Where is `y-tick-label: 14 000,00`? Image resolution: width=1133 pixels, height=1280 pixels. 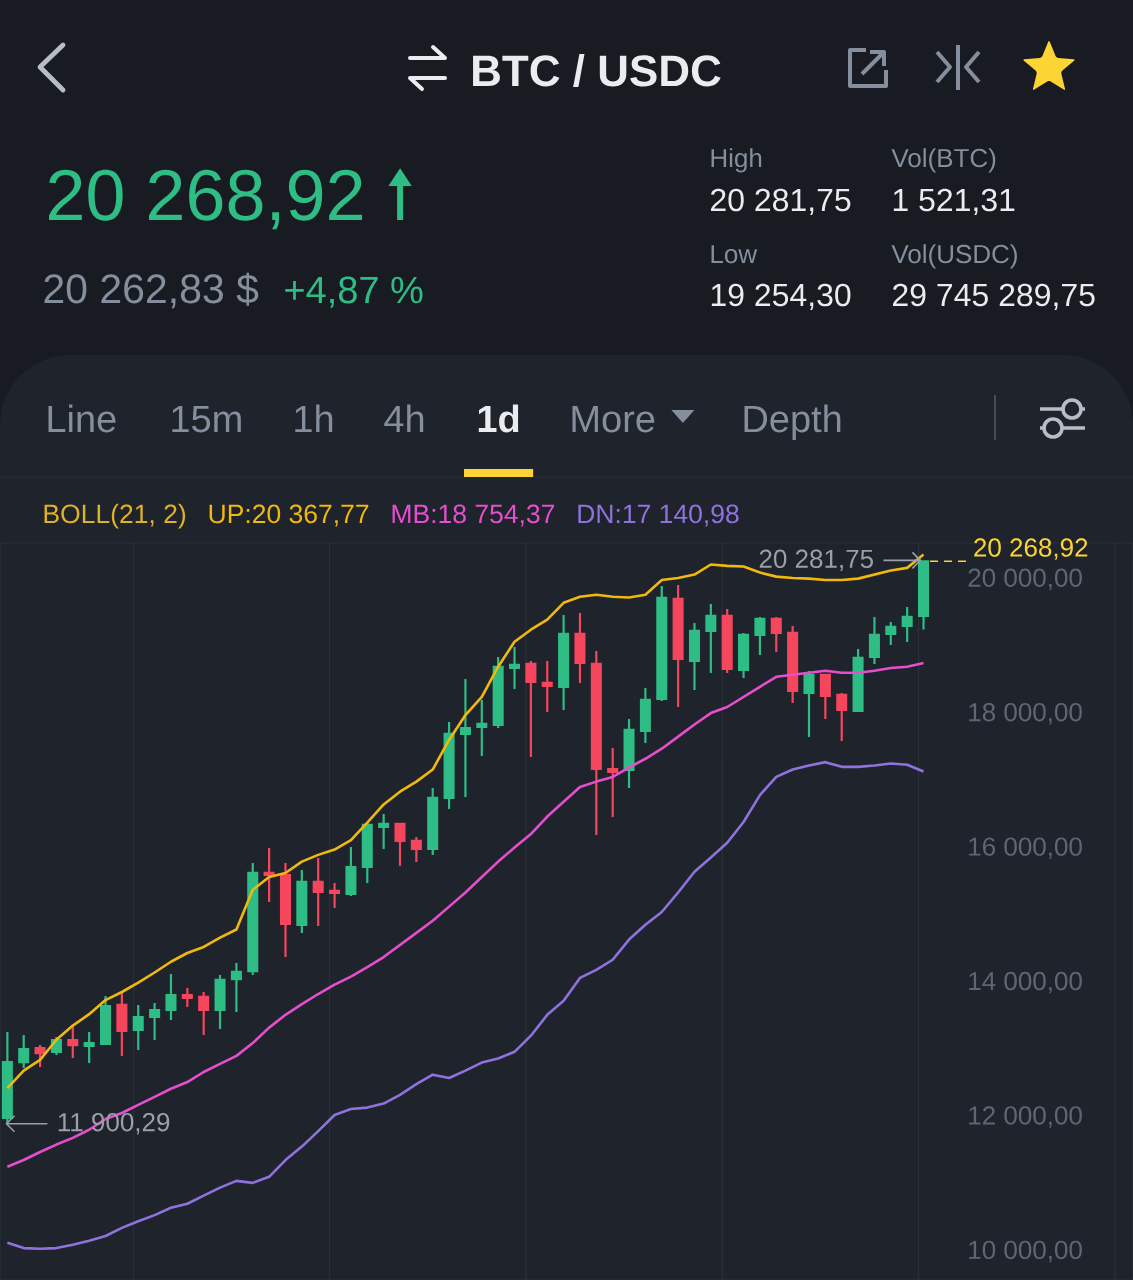
y-tick-label: 14 000,00 is located at coordinates (1025, 982).